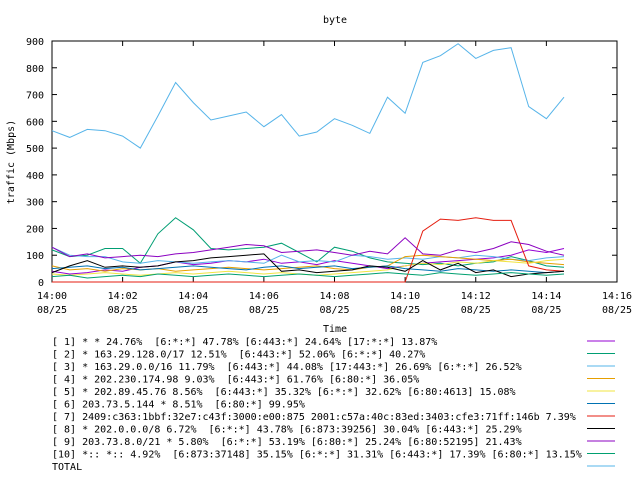 The height and width of the screenshot is (480, 640). Describe the element at coordinates (35, 149) in the screenshot. I see `y-tick-label: 500` at that location.